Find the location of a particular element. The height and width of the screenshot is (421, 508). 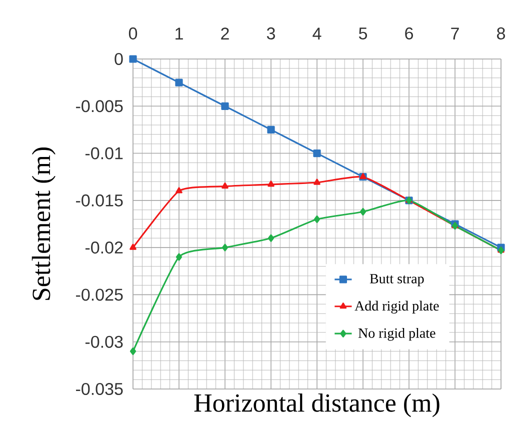

x-tick-label: 6 is located at coordinates (409, 33).